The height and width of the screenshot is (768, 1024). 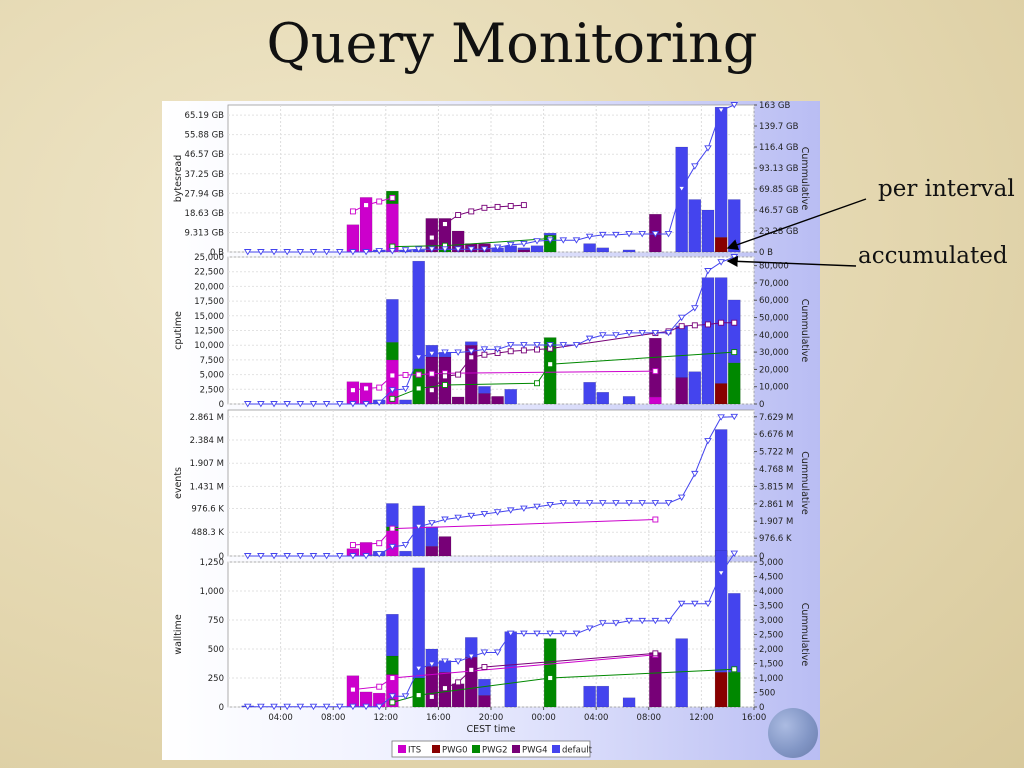 What do you see at coordinates (207, 487) in the screenshot?
I see `y-tick-label: 1.431 M` at bounding box center [207, 487].